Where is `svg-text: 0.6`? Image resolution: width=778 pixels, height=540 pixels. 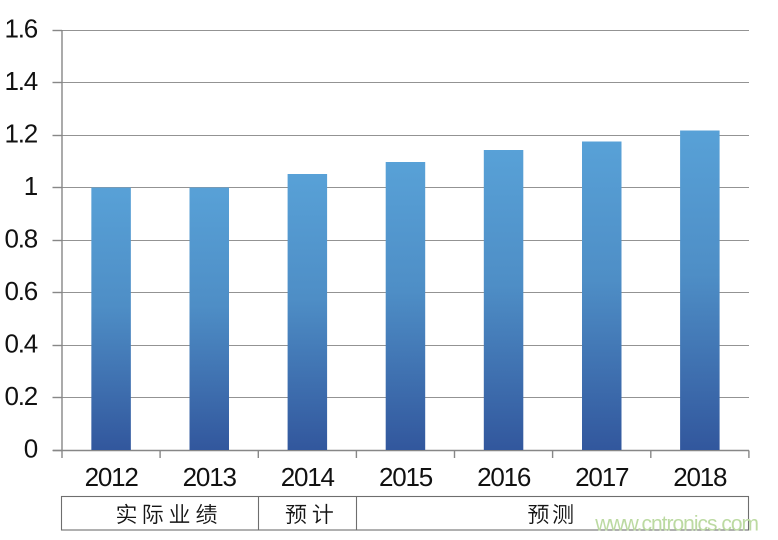
svg-text: 0.6 is located at coordinates (20, 291).